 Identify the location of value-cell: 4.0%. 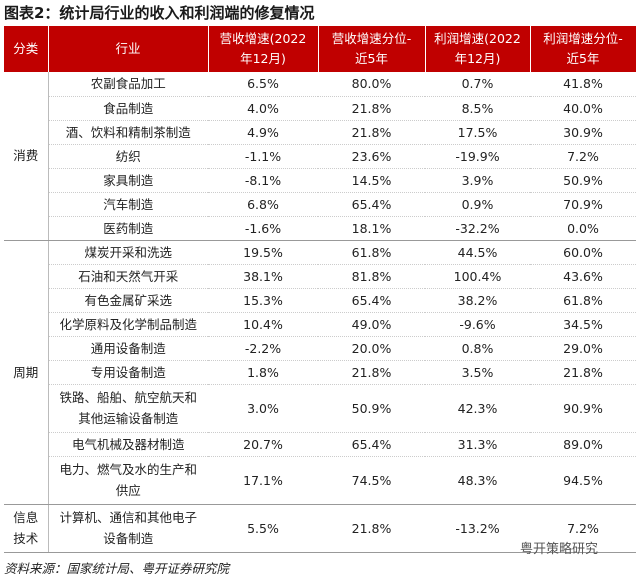
(263, 108).